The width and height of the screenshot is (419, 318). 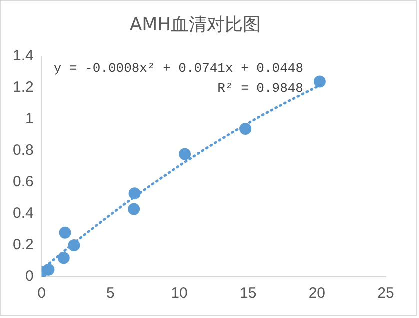 What do you see at coordinates (23, 87) in the screenshot?
I see `y-tick-label: 1.2` at bounding box center [23, 87].